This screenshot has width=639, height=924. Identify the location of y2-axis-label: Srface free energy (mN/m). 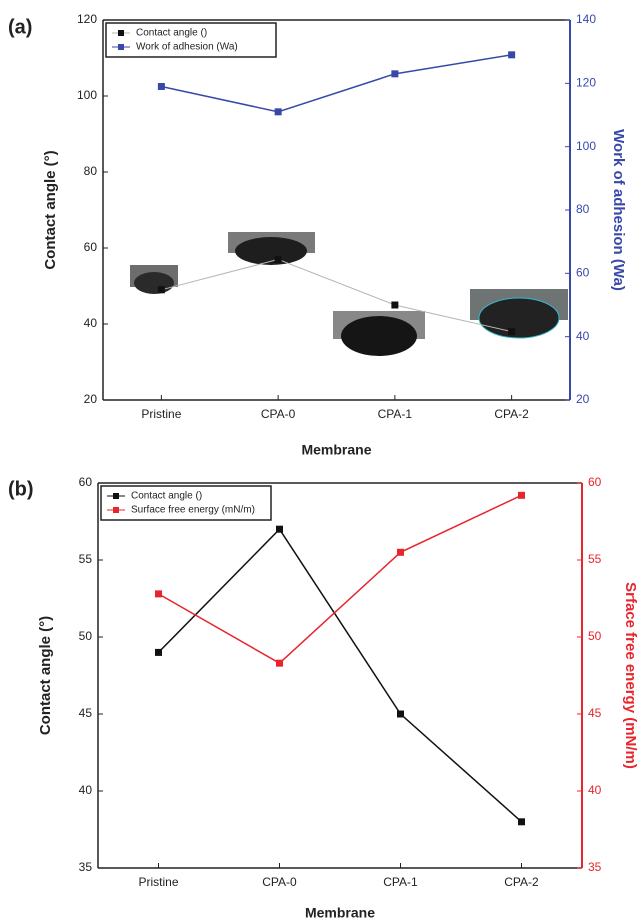
(630, 675).